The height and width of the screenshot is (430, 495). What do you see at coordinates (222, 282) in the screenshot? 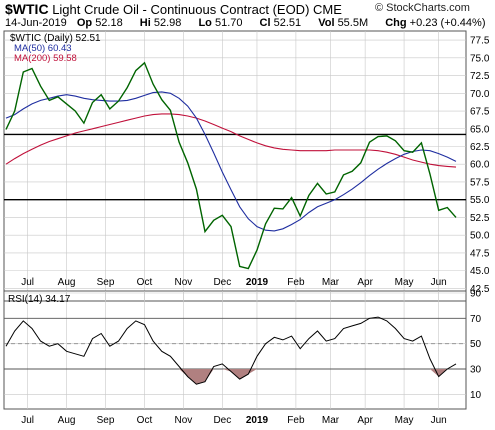
I see `price-x-tick-label: Dec` at bounding box center [222, 282].